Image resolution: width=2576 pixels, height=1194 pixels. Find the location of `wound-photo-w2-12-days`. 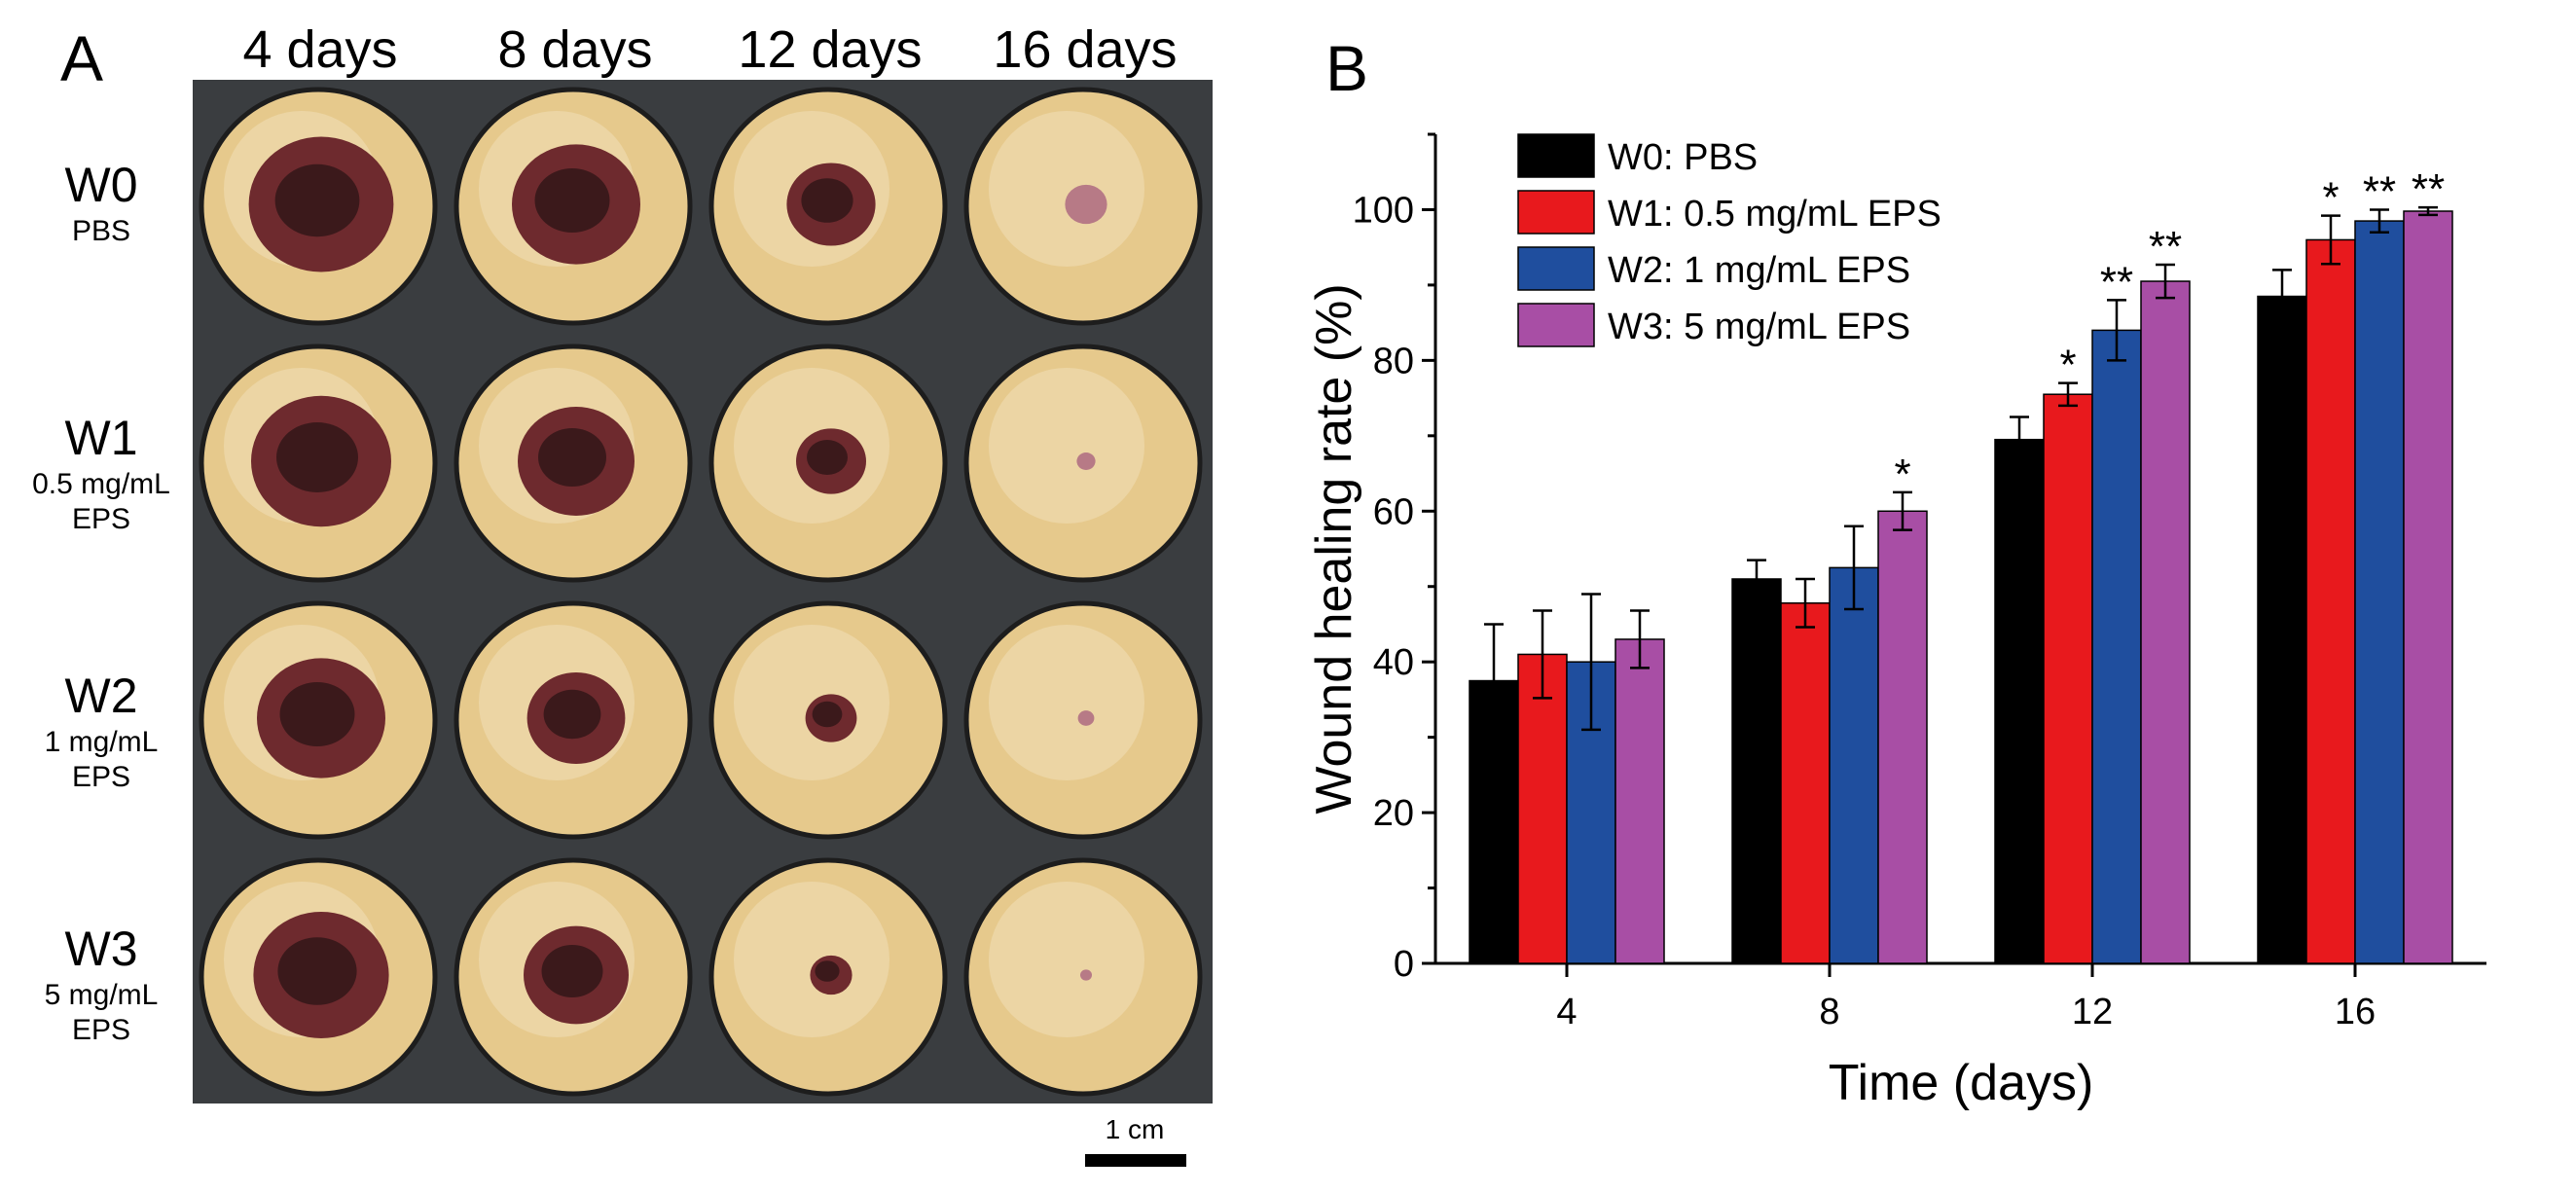

wound-photo-w2-12-days is located at coordinates (828, 720).